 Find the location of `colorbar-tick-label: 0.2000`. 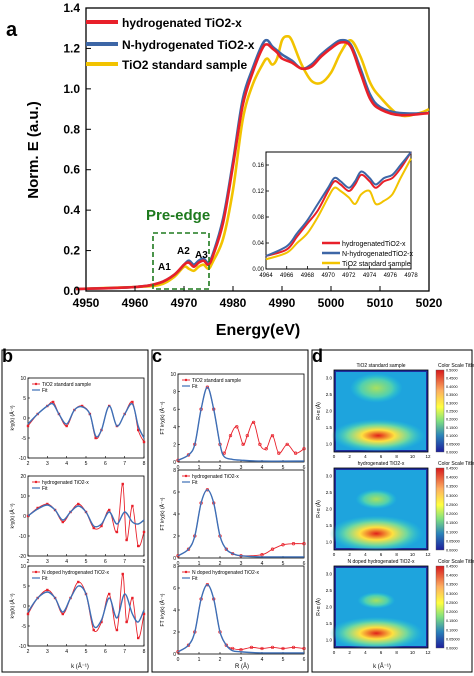

colorbar-tick-label: 0.2000 is located at coordinates (452, 514).